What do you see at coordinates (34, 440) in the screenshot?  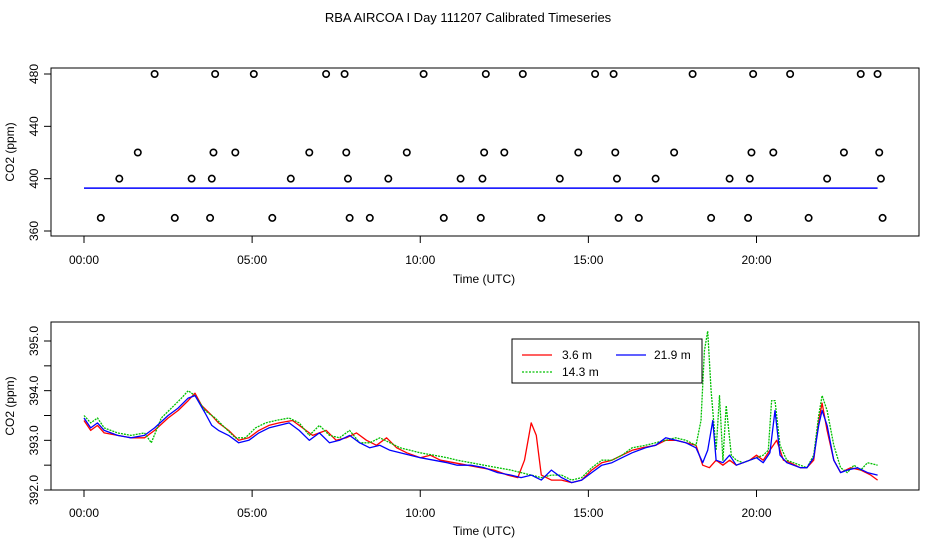 I see `bottom-y-tick-label: 393.0` at bounding box center [34, 440].